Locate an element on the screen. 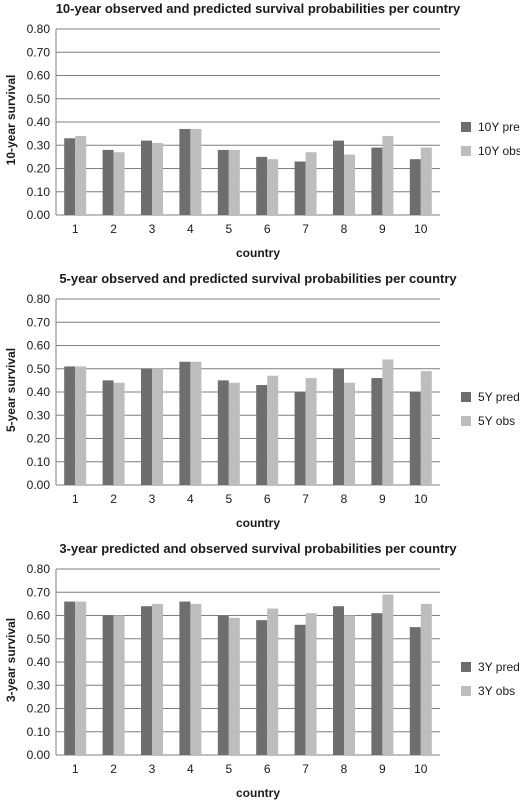  x-tick-label: 8 is located at coordinates (344, 229).